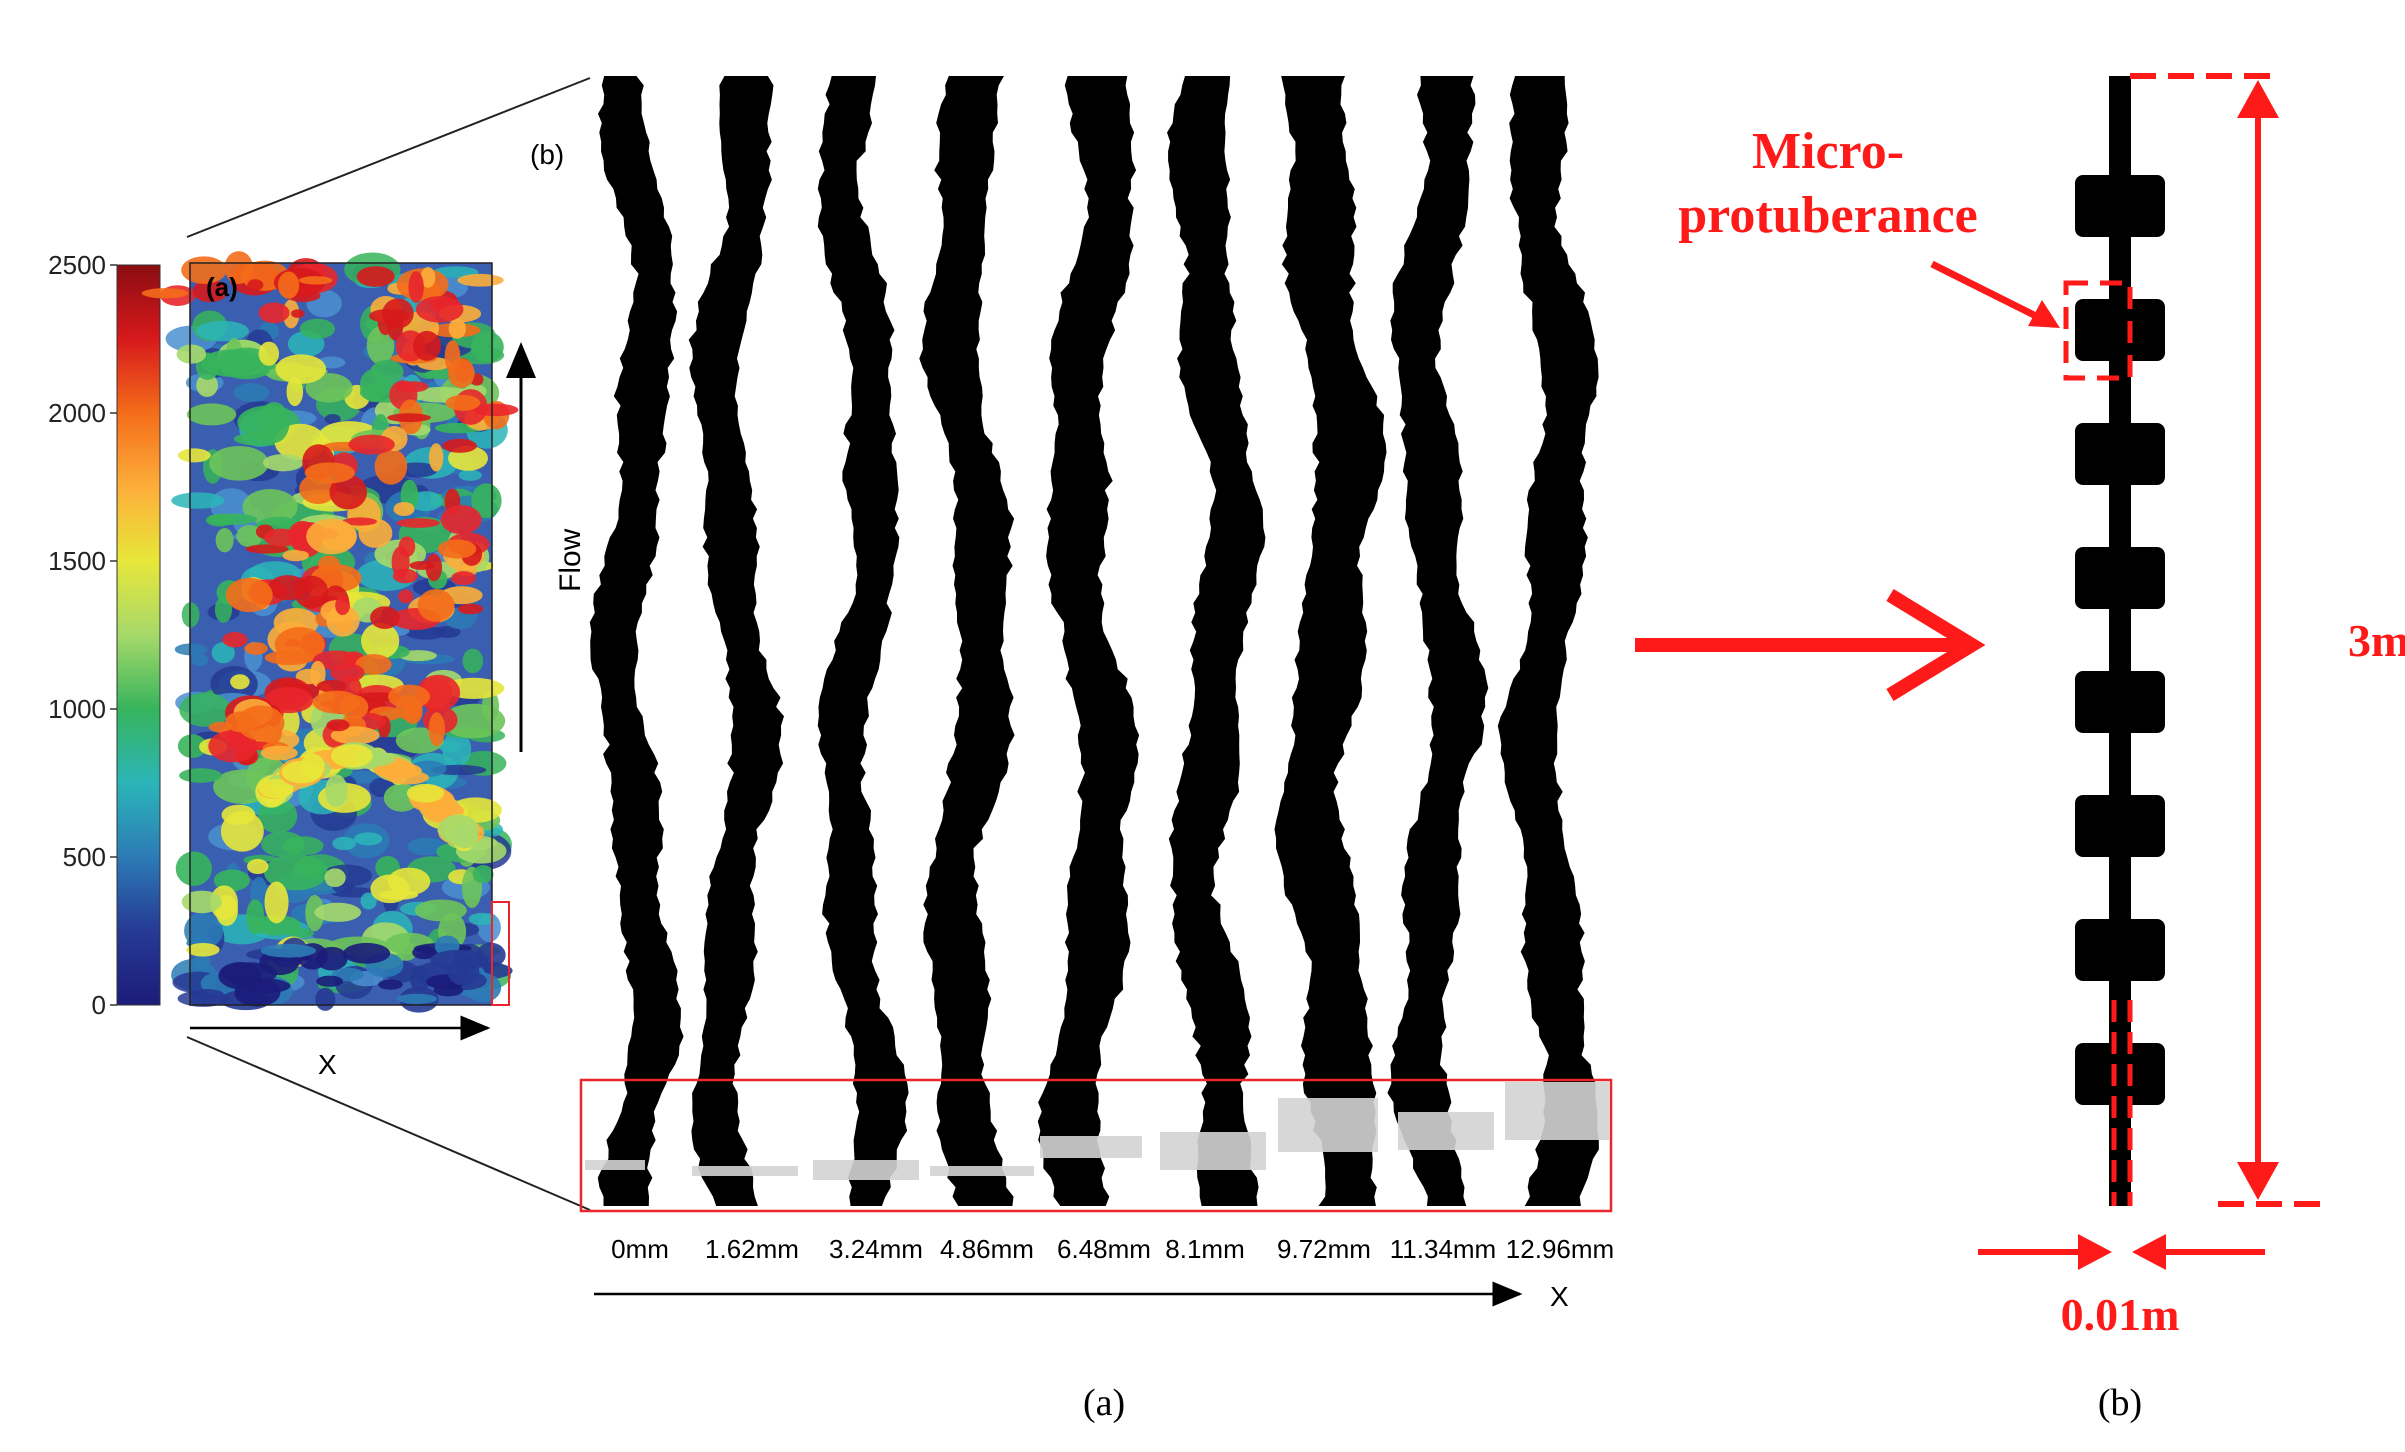  I want to click on position-label: 9.72mm, so click(1324, 1249).